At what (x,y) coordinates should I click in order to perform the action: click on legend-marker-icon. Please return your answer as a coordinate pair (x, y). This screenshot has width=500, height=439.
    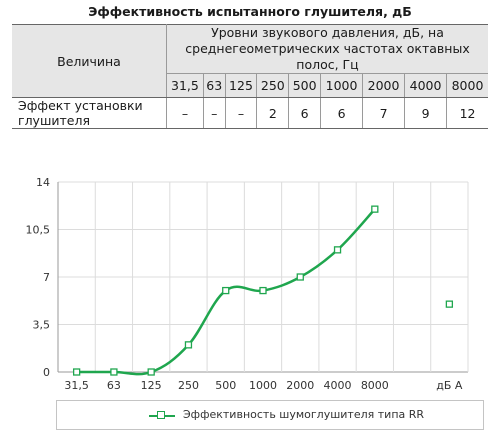
    Looking at the image, I should click on (161, 415).